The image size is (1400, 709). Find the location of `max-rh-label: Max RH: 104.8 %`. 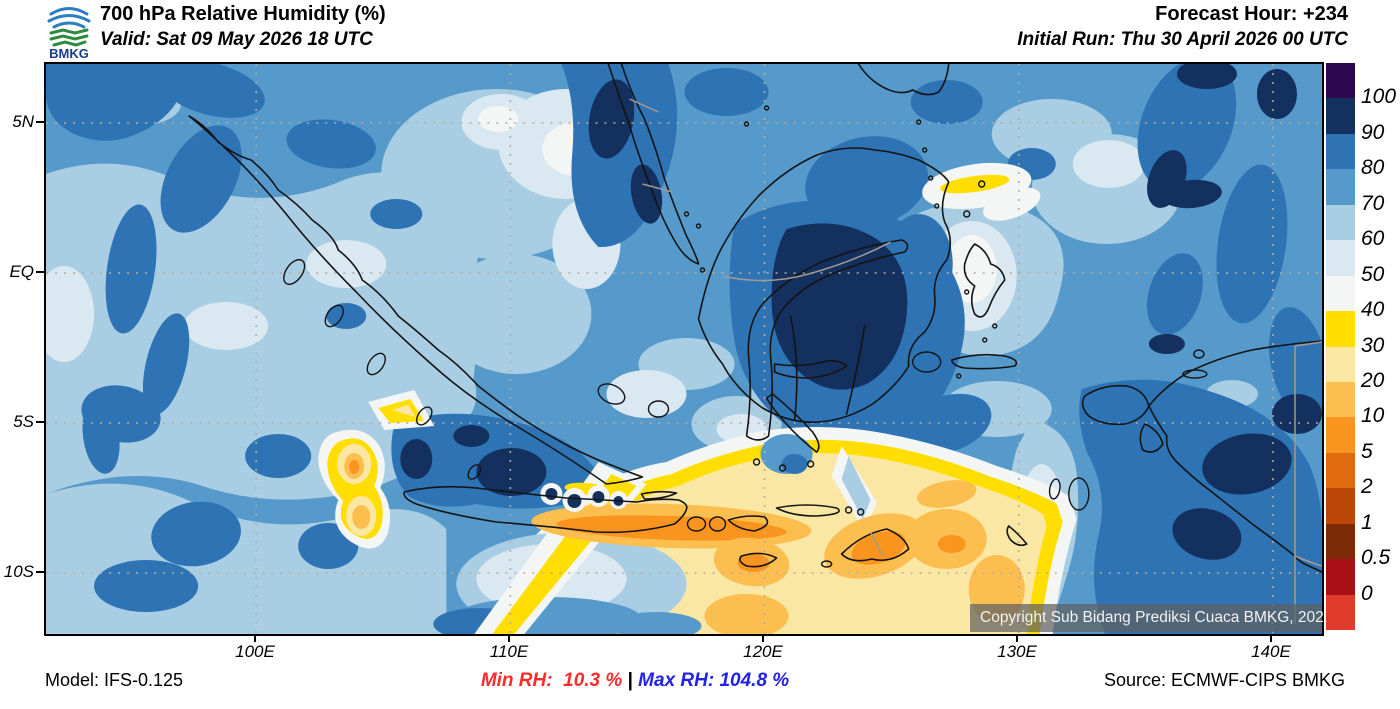

max-rh-label: Max RH: 104.8 % is located at coordinates (714, 680).